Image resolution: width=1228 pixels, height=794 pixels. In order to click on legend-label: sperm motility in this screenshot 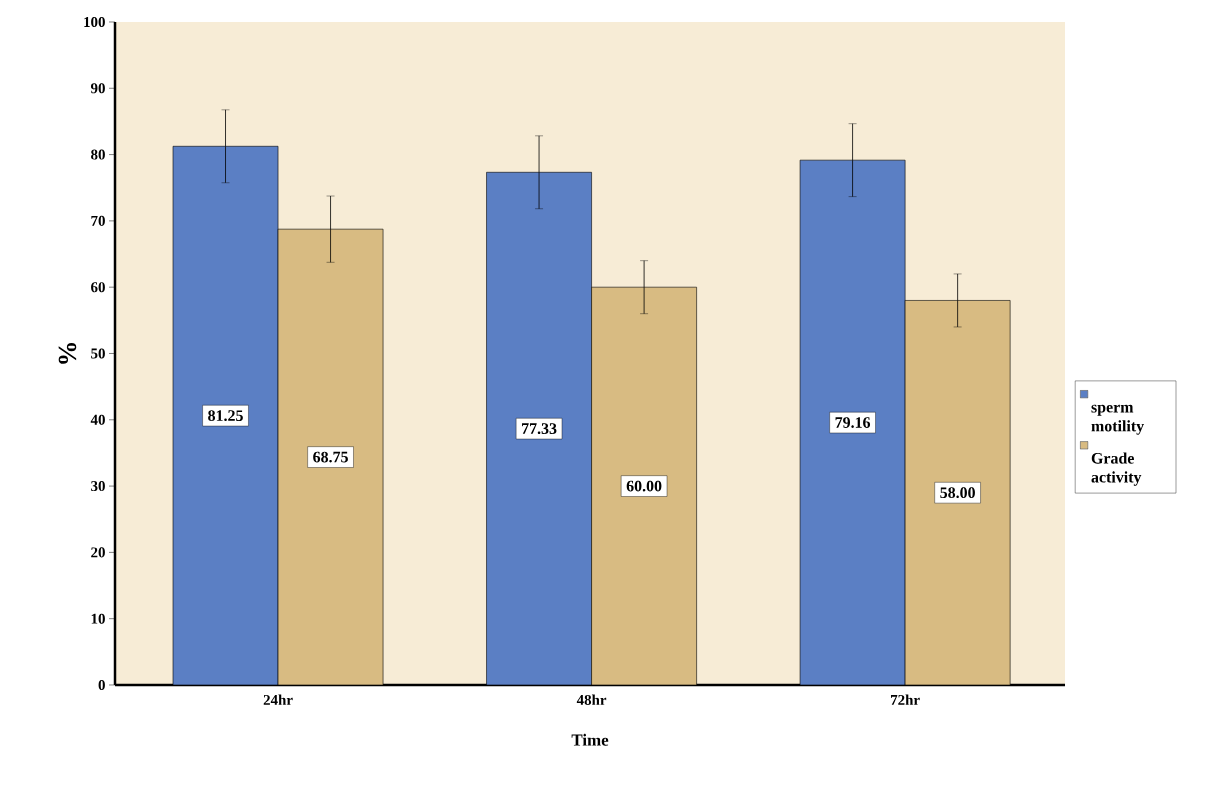, I will do `click(1117, 419)`.